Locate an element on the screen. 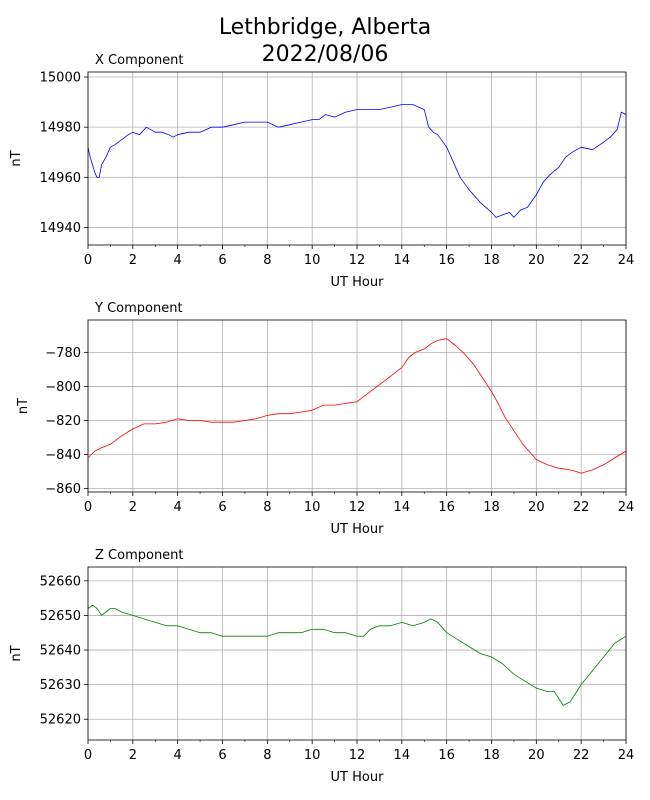  y-tick-label: −860 is located at coordinates (63, 489).